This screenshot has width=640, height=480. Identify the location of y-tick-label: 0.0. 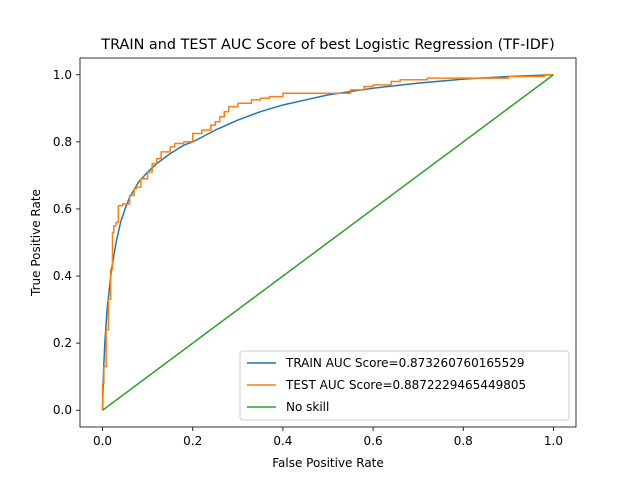
(62, 410).